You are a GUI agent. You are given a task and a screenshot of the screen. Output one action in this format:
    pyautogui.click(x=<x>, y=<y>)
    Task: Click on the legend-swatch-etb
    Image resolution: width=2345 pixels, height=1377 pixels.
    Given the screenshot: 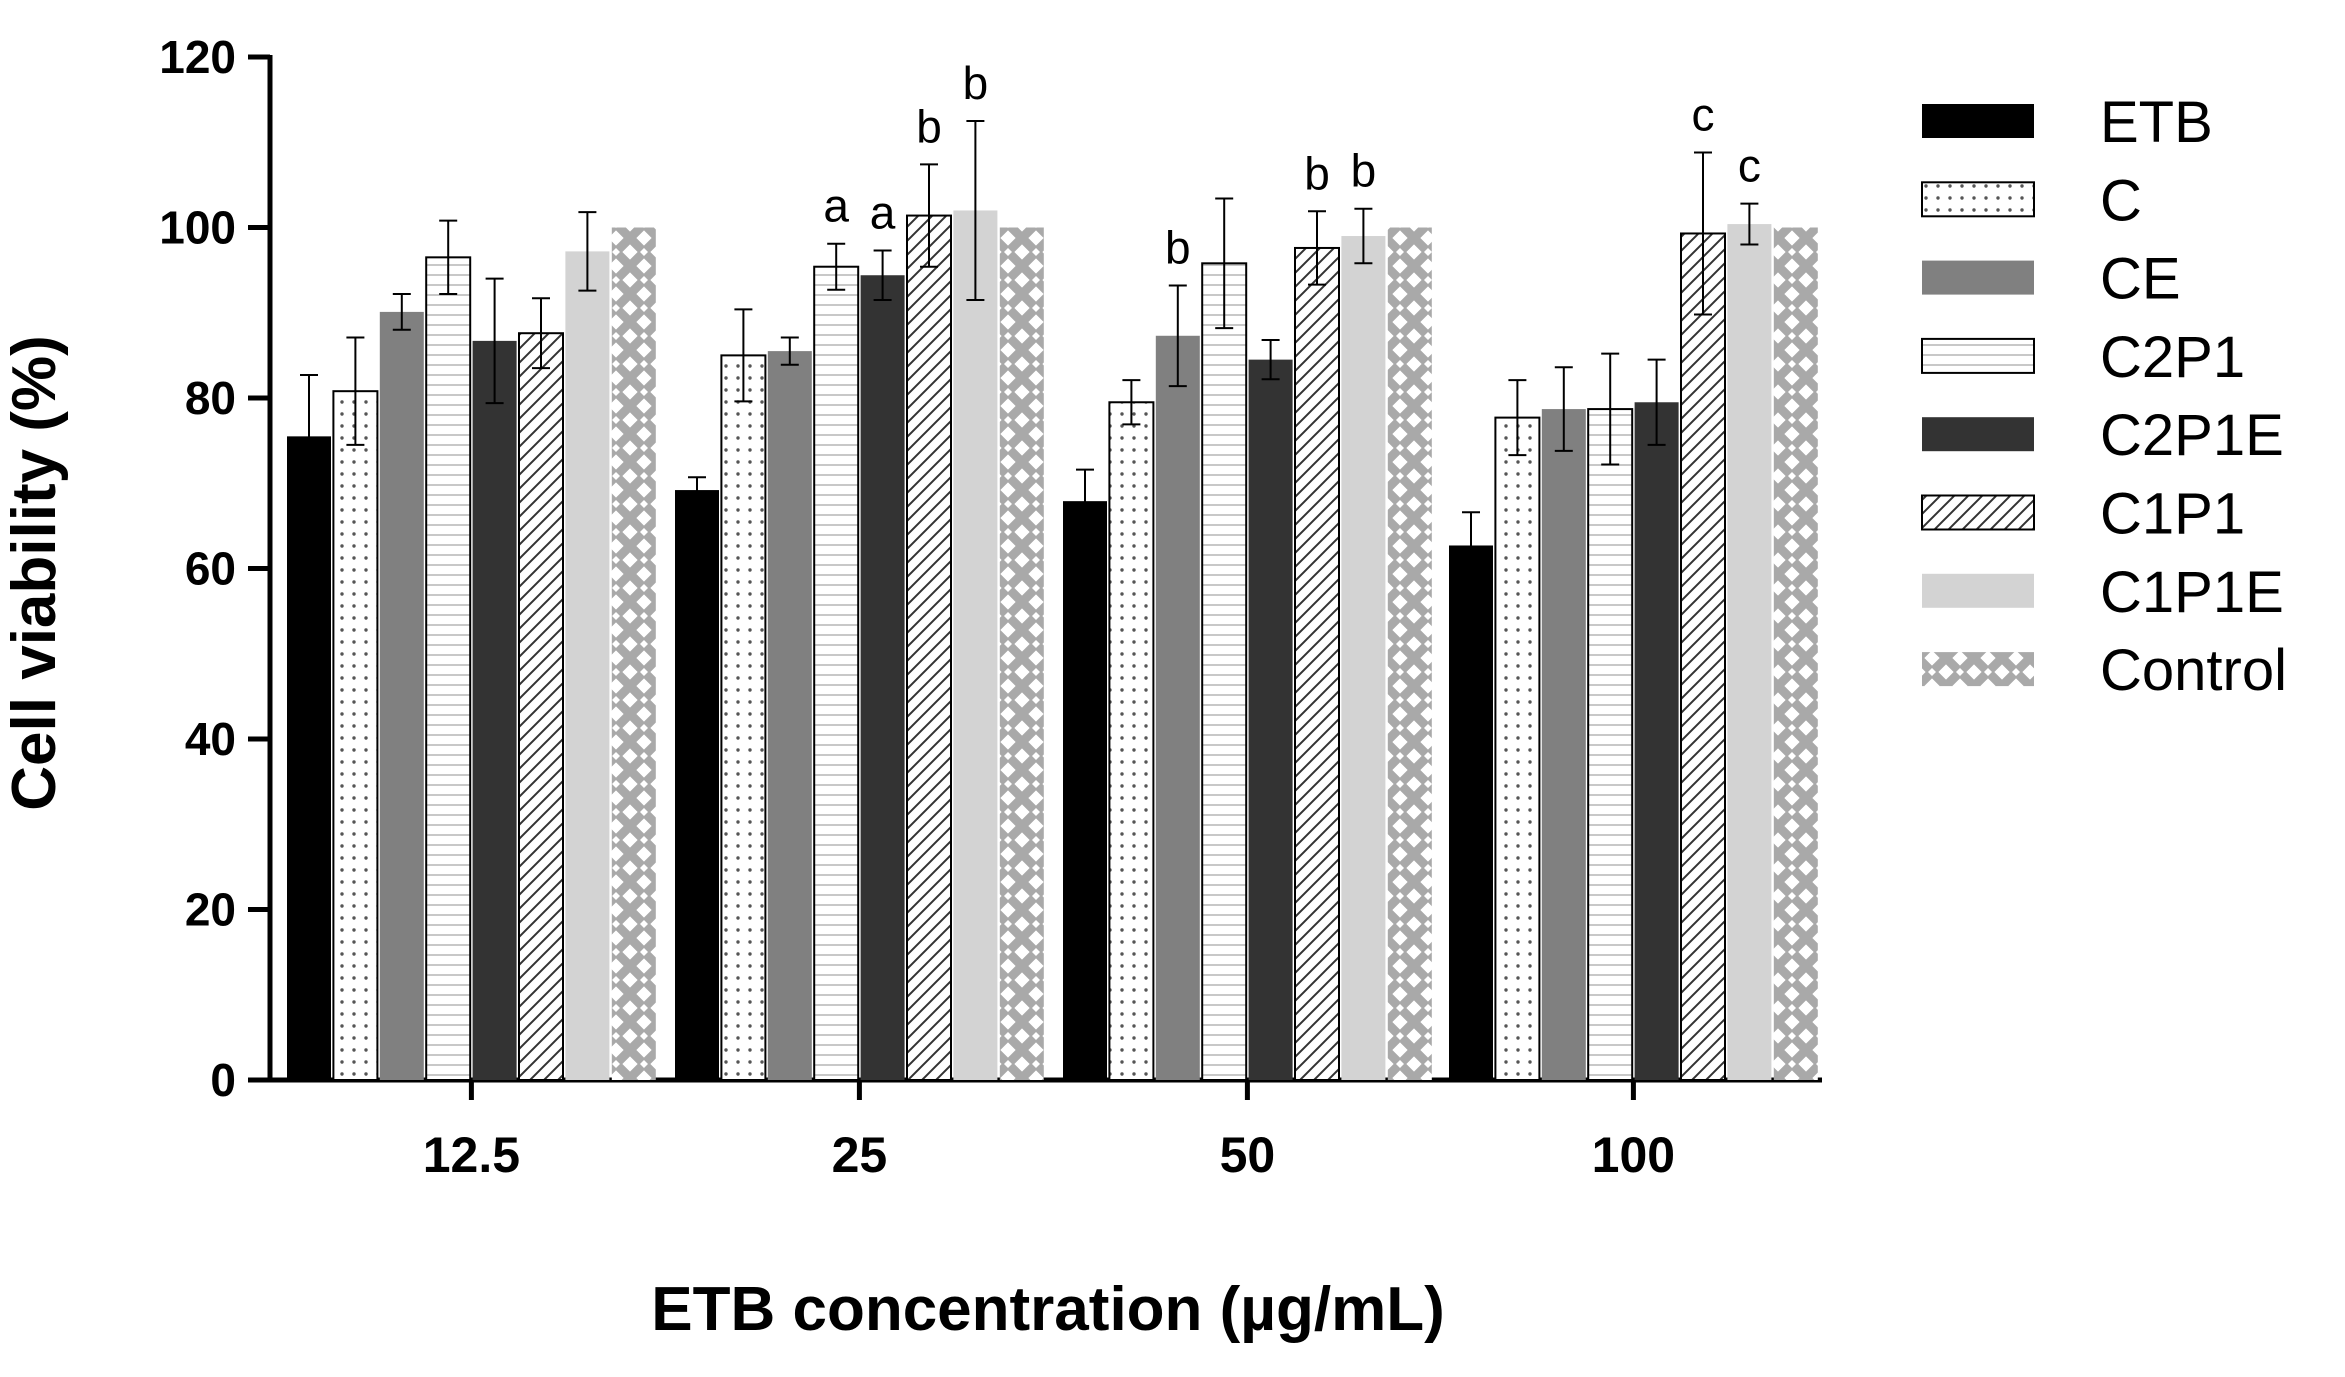 What is the action you would take?
    pyautogui.click(x=1978, y=121)
    